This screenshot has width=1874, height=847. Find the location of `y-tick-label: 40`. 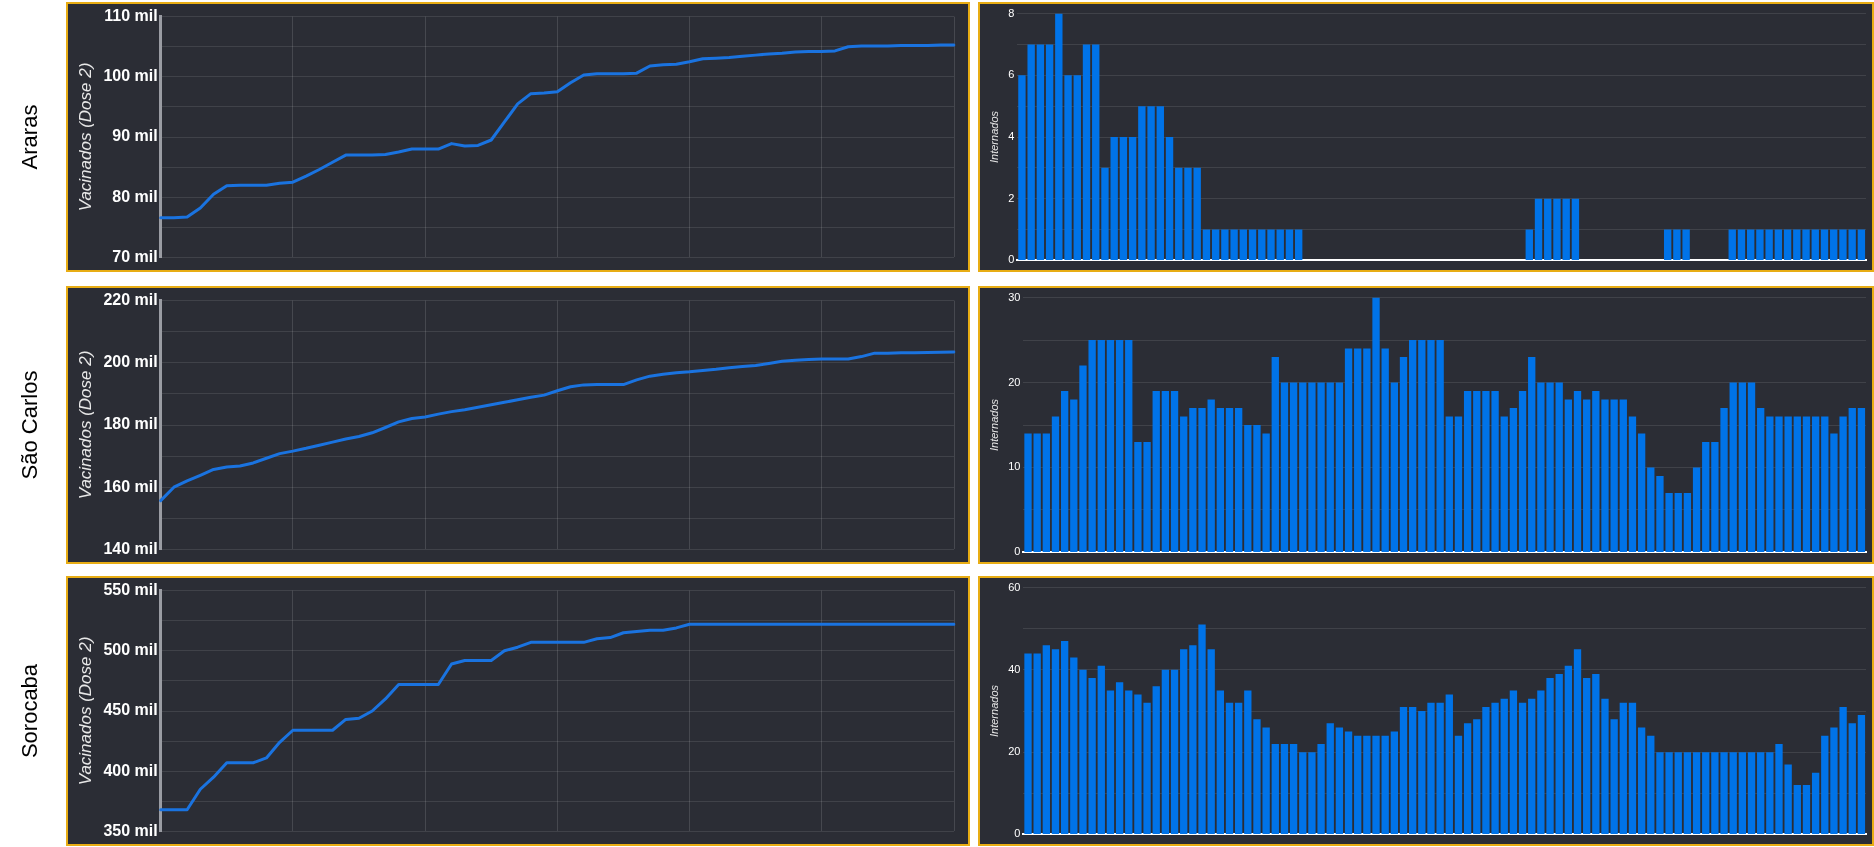

y-tick-label: 40 is located at coordinates (1014, 668).